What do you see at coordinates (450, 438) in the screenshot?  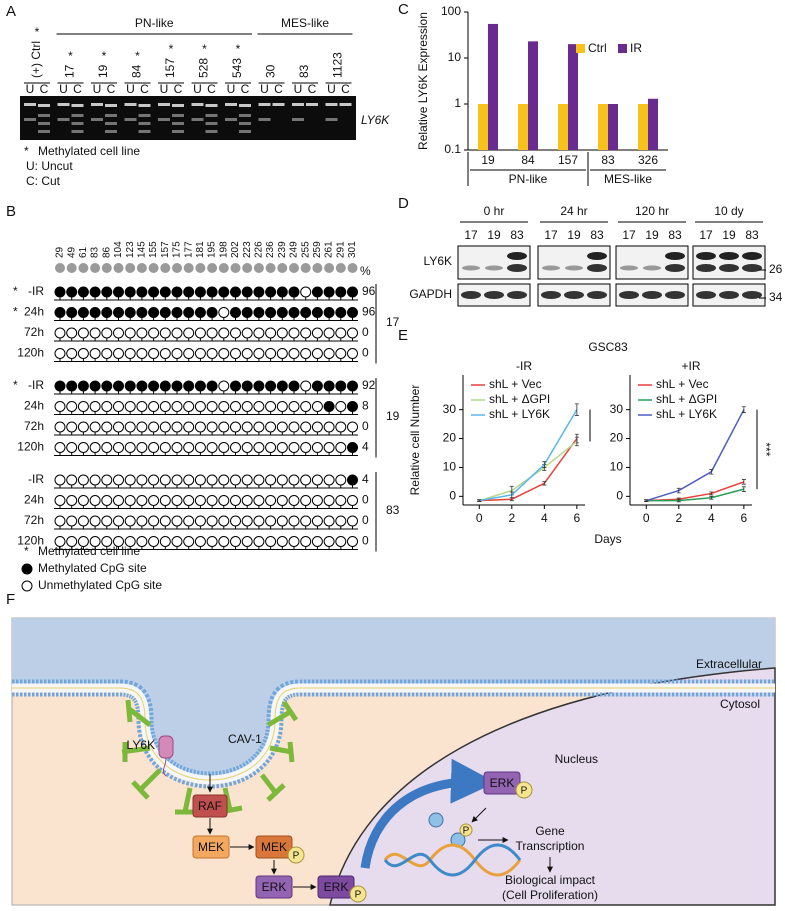 I see `y-tick-label: 20` at bounding box center [450, 438].